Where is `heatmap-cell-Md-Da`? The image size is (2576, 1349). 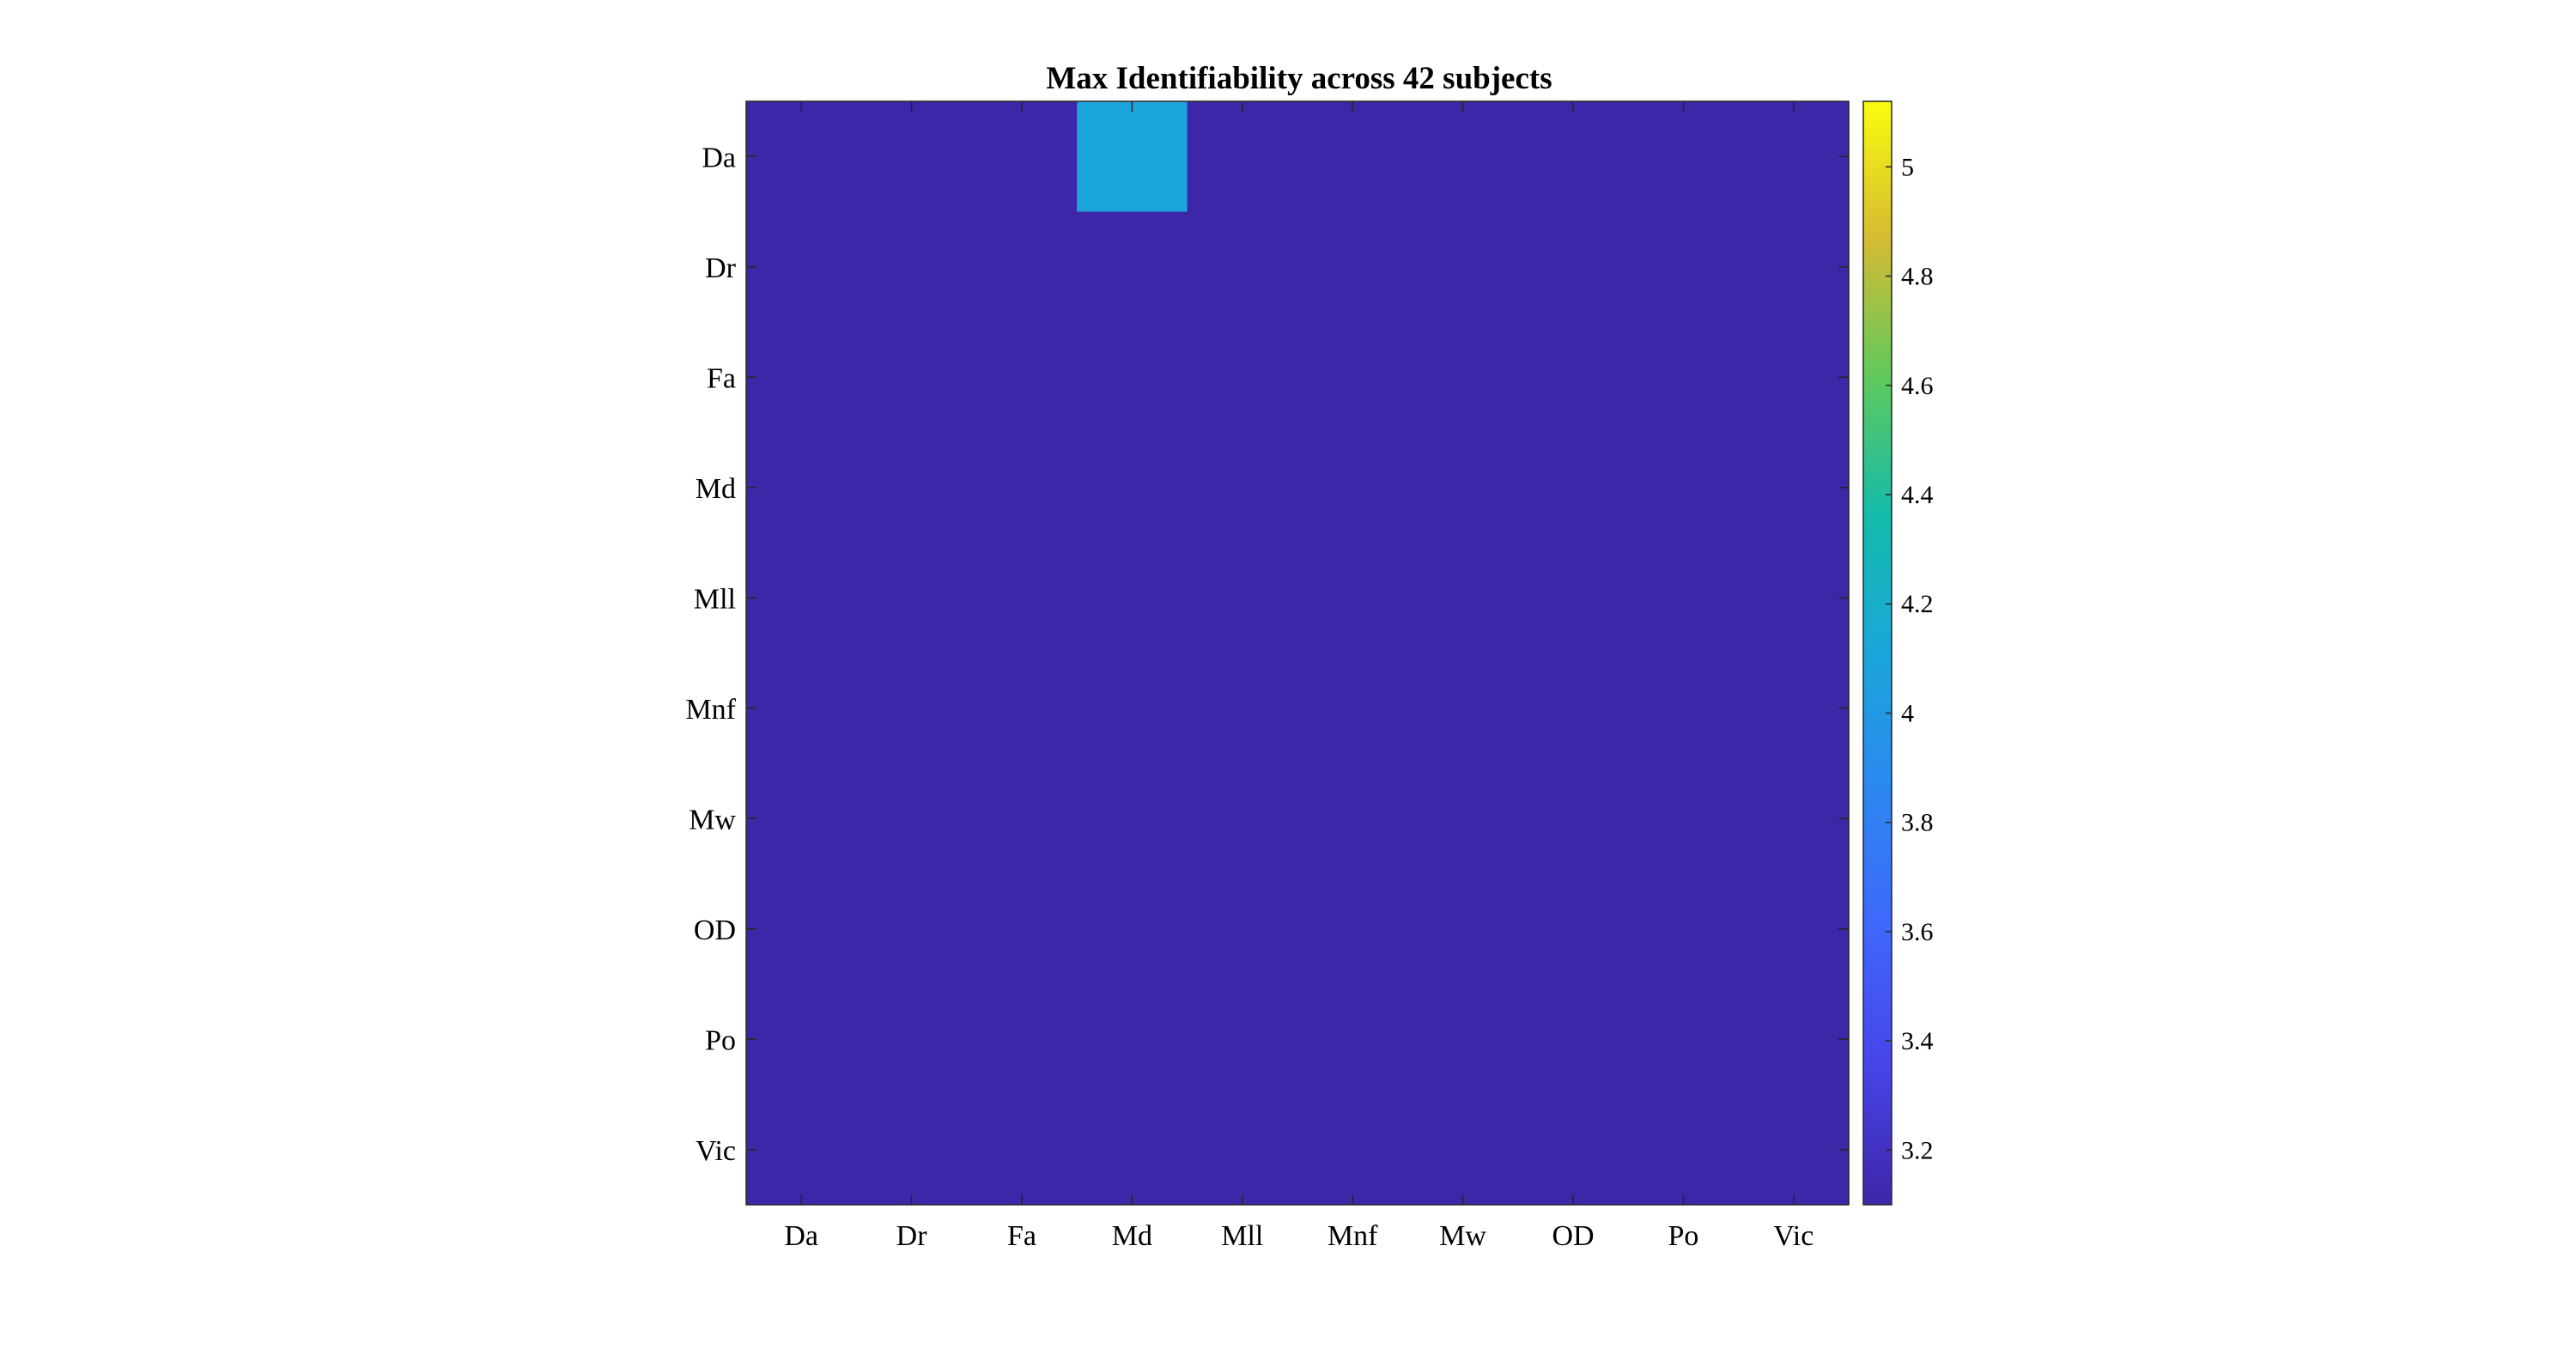
heatmap-cell-Md-Da is located at coordinates (801, 488).